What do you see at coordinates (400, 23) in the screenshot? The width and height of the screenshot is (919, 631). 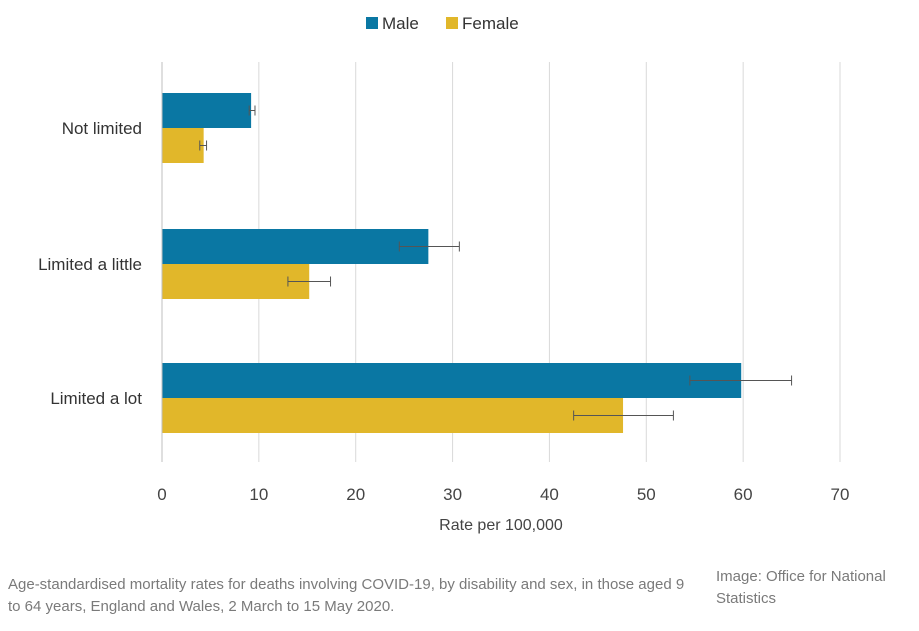 I see `legend-label-male: Male` at bounding box center [400, 23].